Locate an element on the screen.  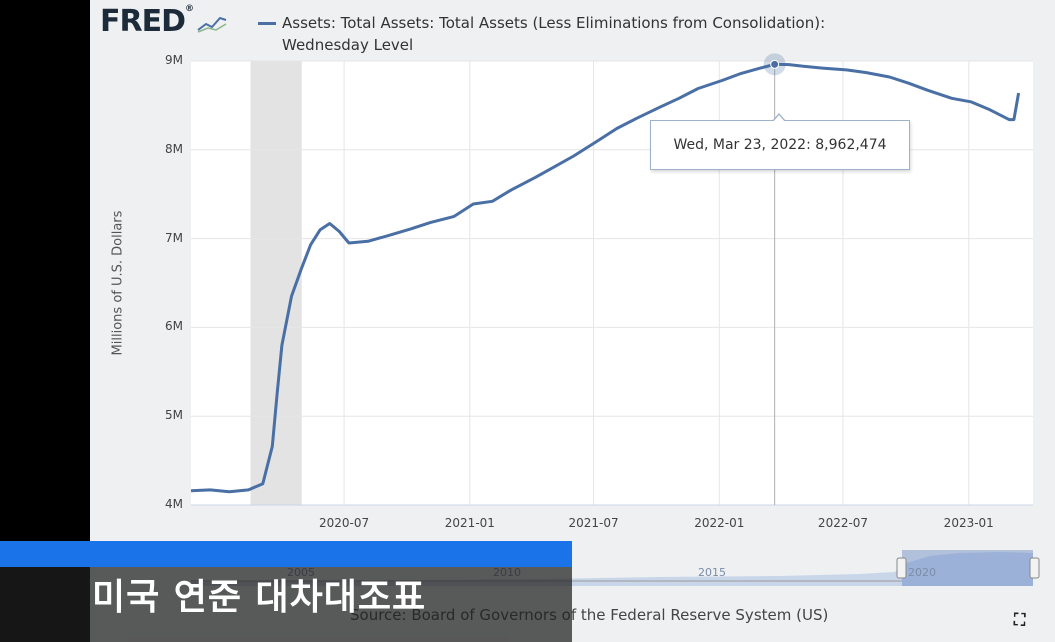
legend-title-2: Wednesday Level is located at coordinates (348, 45).